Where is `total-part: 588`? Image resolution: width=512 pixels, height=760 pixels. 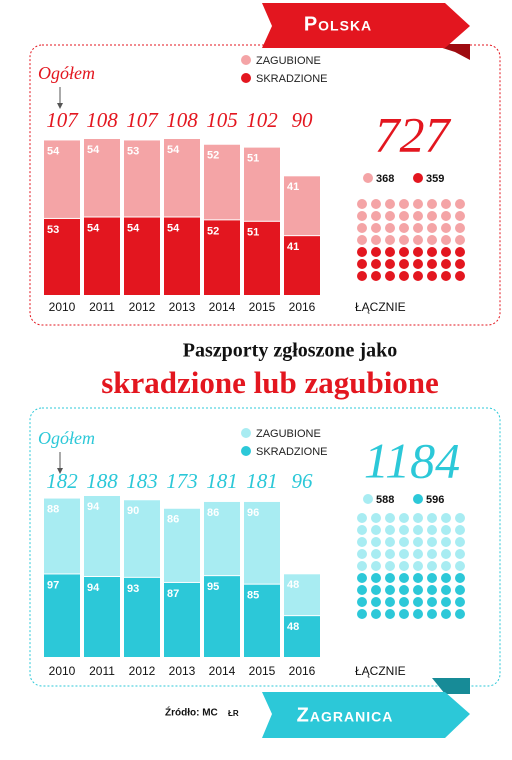 total-part: 588 is located at coordinates (385, 500).